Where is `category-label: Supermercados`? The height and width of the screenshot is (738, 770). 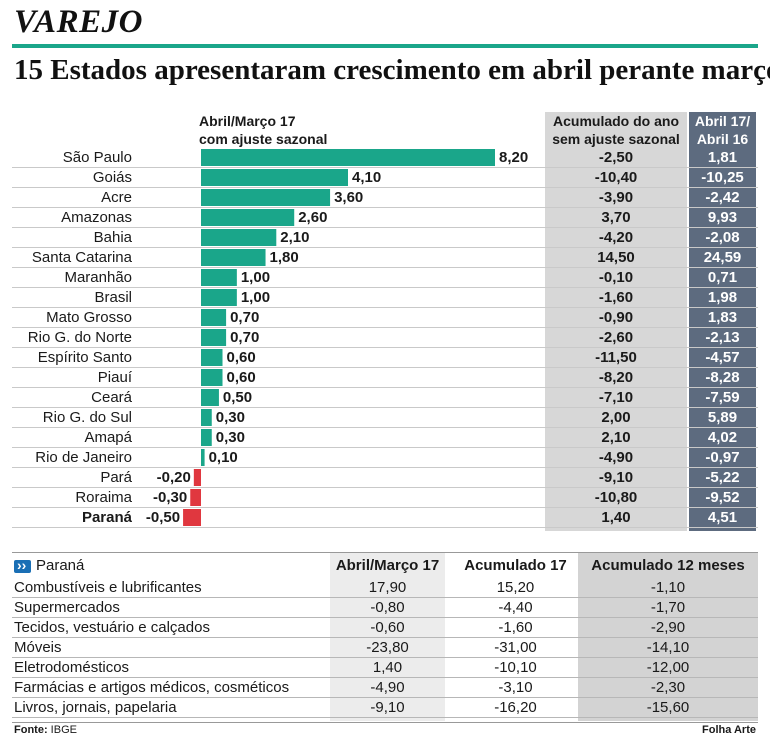 category-label: Supermercados is located at coordinates (67, 607).